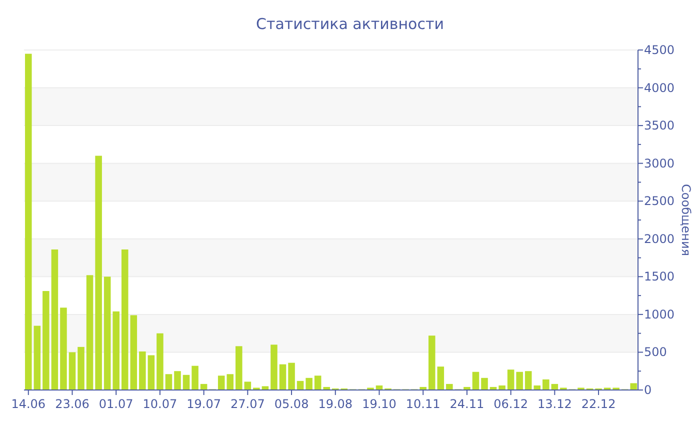 The width and height of the screenshot is (700, 430). Describe the element at coordinates (160, 404) in the screenshot. I see `x-tick-label: 10.07` at that location.